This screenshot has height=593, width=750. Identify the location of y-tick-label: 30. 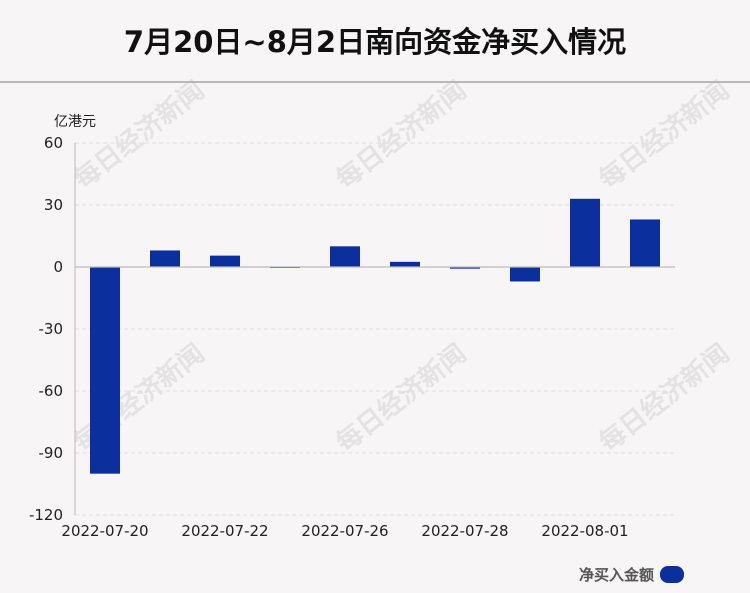
(53, 205).